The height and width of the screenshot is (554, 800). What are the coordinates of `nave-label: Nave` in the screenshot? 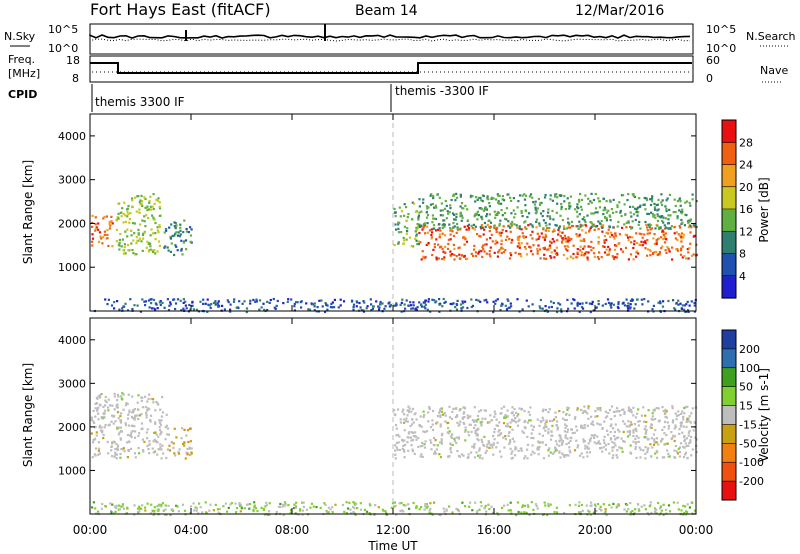 It's located at (774, 70).